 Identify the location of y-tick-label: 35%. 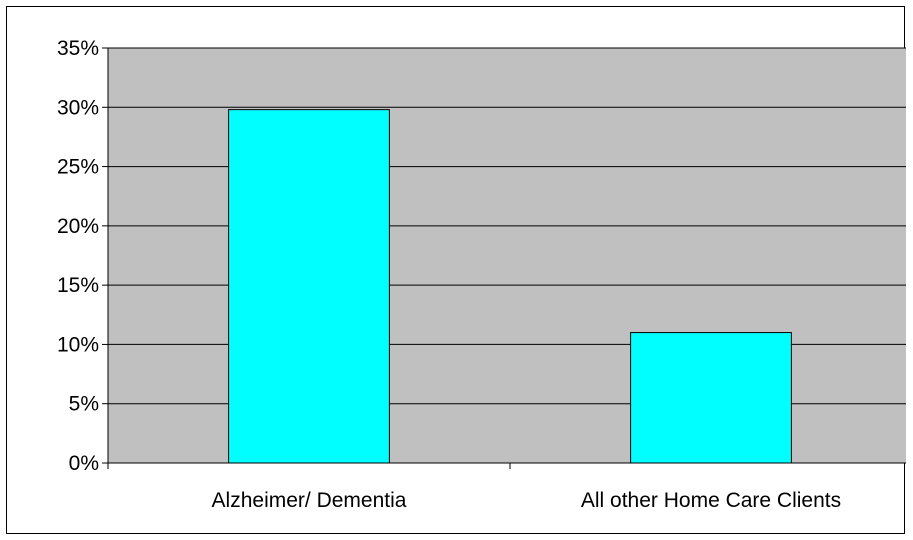
(78, 48).